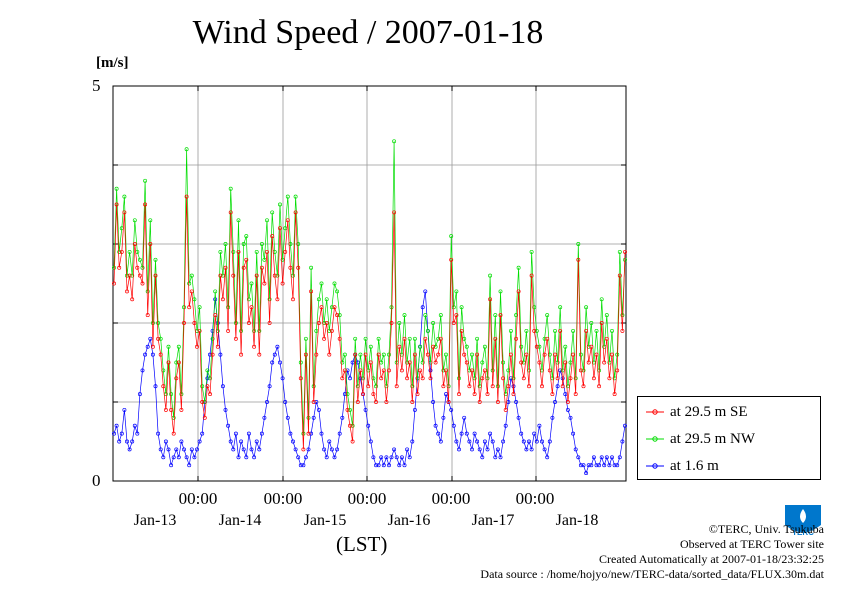  I want to click on x-date-label: Jan-15, so click(325, 520).